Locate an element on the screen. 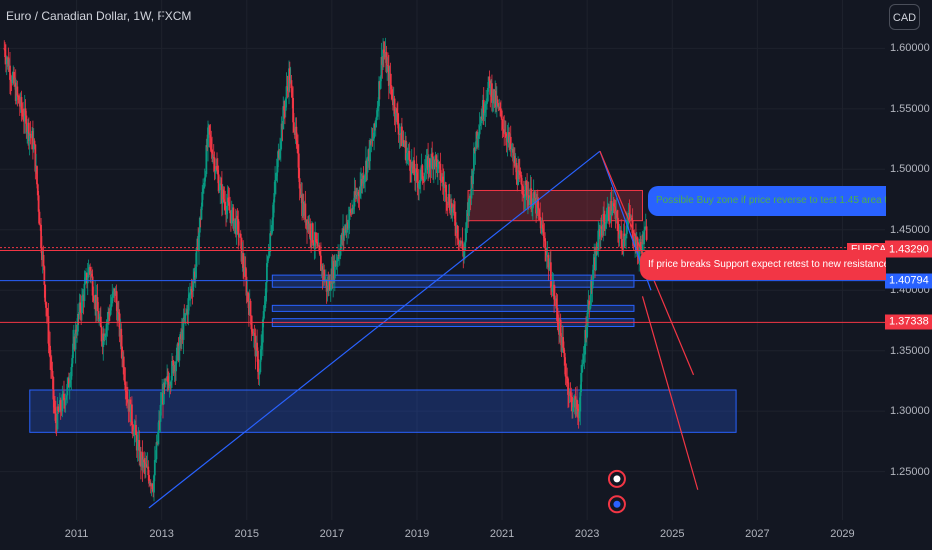  x-tick-label: 2013 is located at coordinates (161, 534).